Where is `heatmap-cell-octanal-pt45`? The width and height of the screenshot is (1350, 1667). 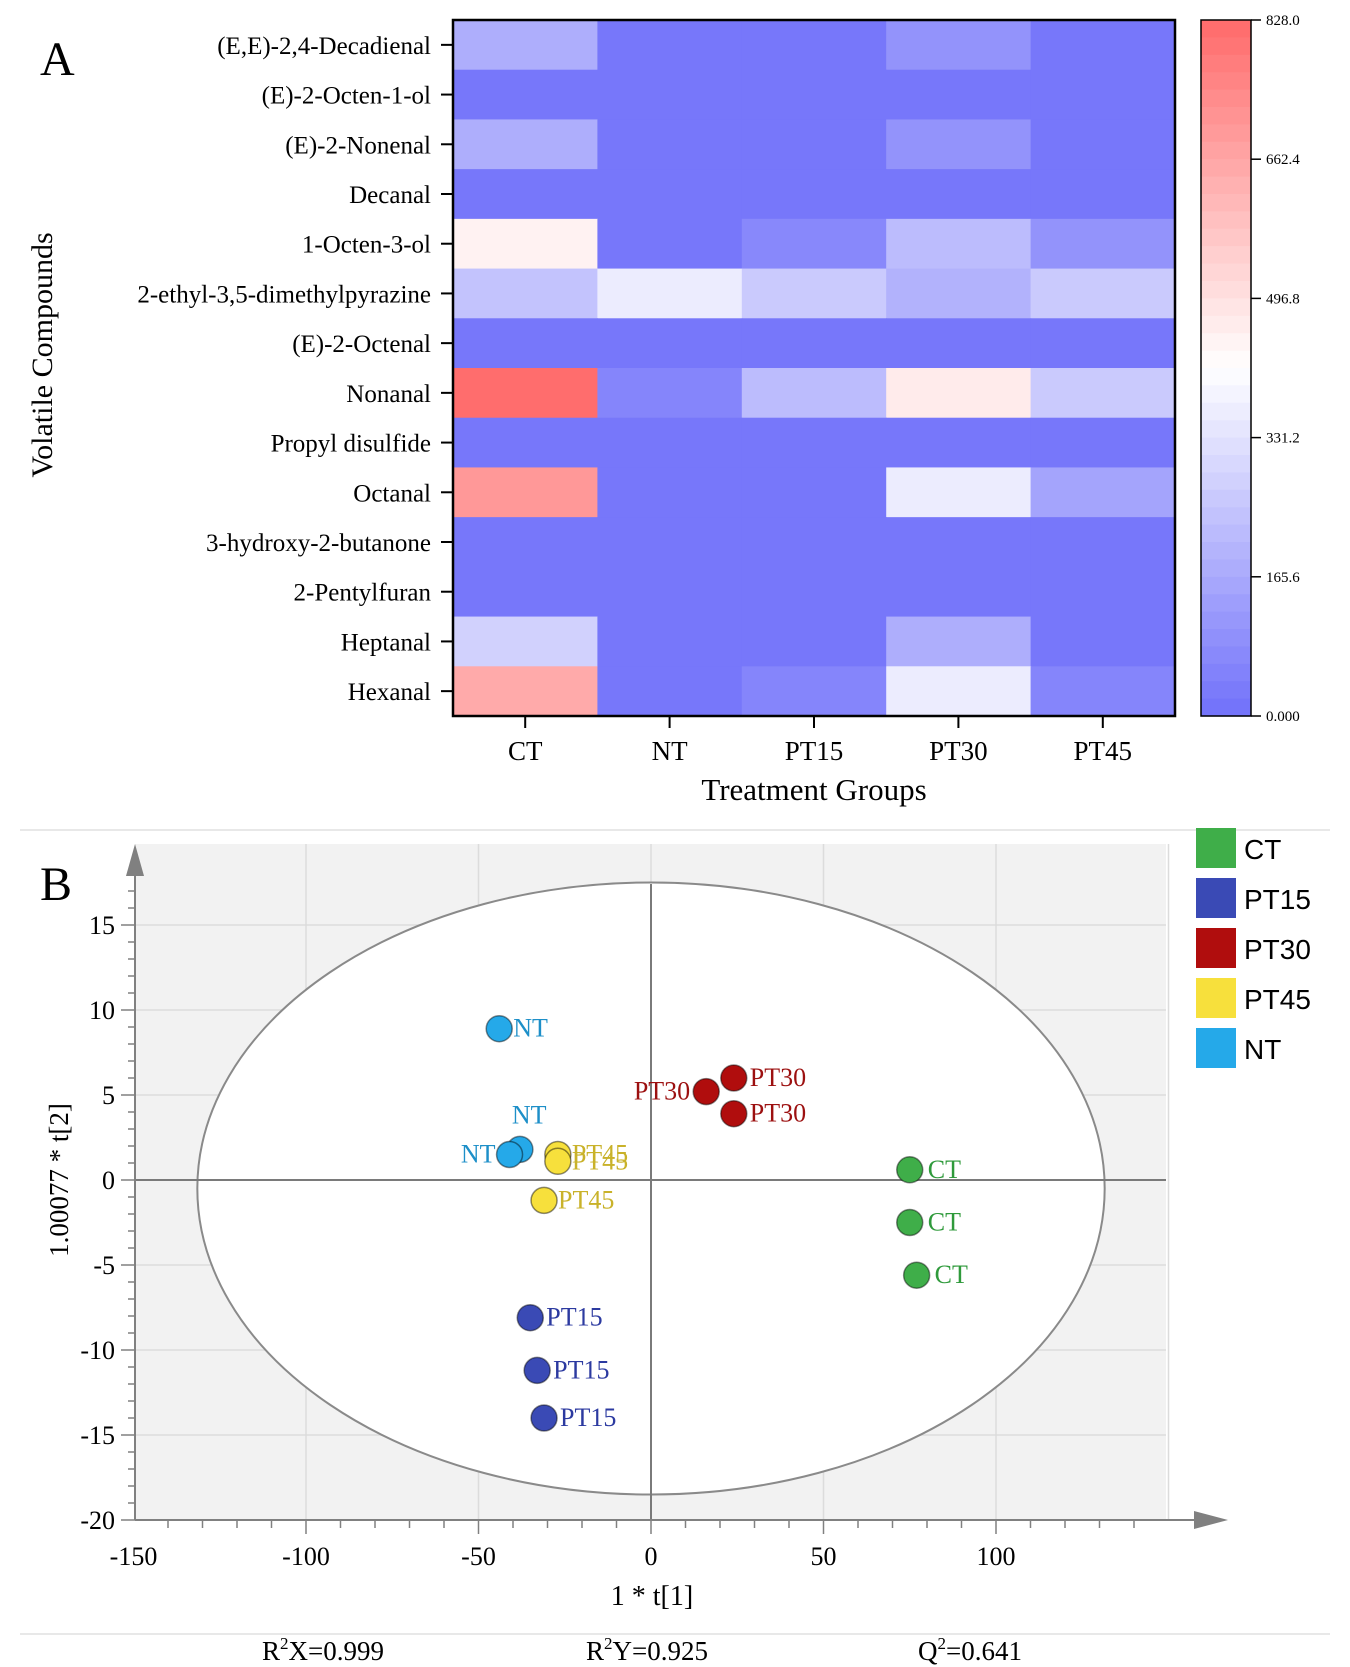 heatmap-cell-octanal-pt45 is located at coordinates (1103, 492).